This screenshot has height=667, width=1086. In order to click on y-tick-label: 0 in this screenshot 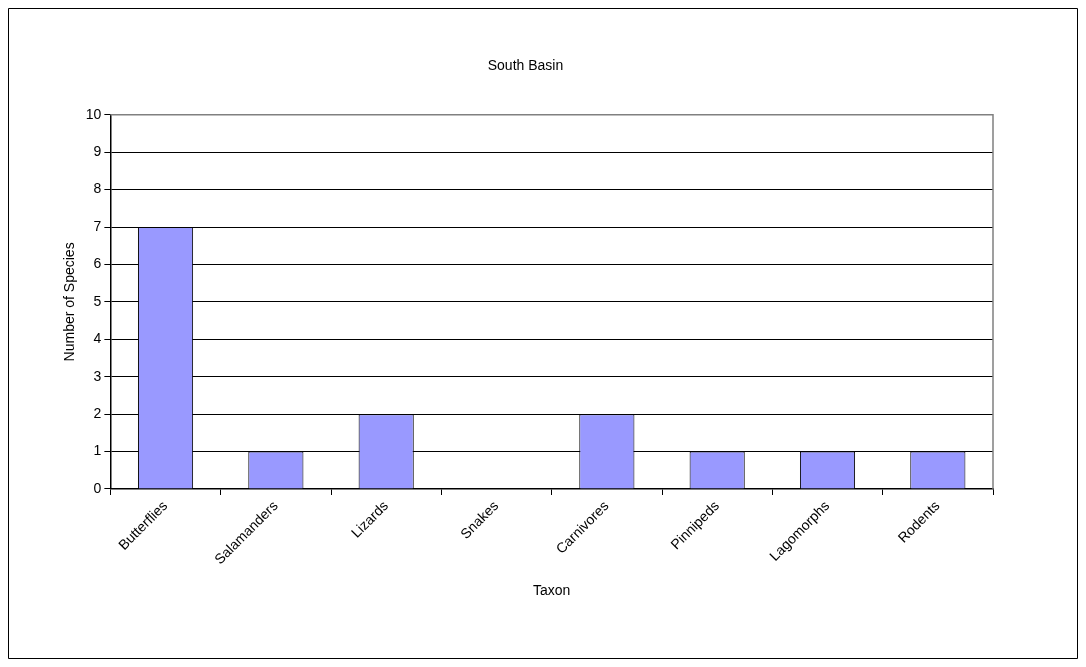, I will do `click(97, 487)`.